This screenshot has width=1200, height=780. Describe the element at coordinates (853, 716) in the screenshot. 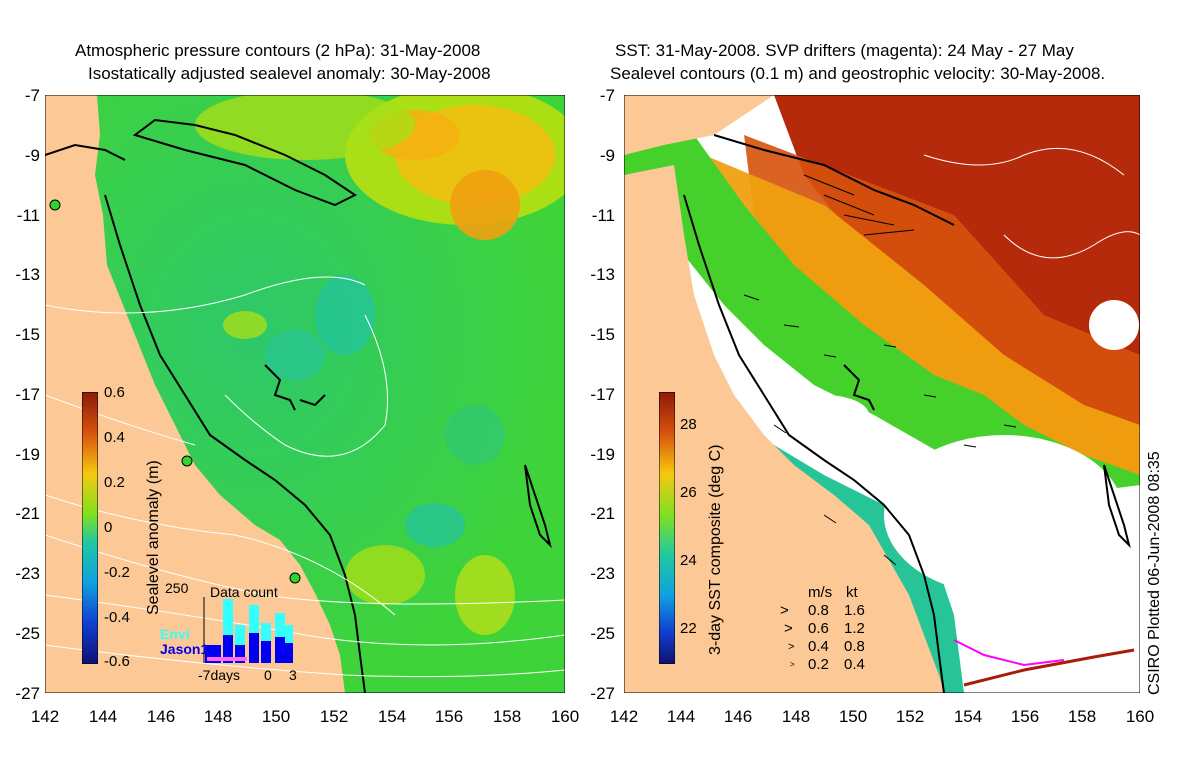

I see `right-x-tick: 150` at that location.